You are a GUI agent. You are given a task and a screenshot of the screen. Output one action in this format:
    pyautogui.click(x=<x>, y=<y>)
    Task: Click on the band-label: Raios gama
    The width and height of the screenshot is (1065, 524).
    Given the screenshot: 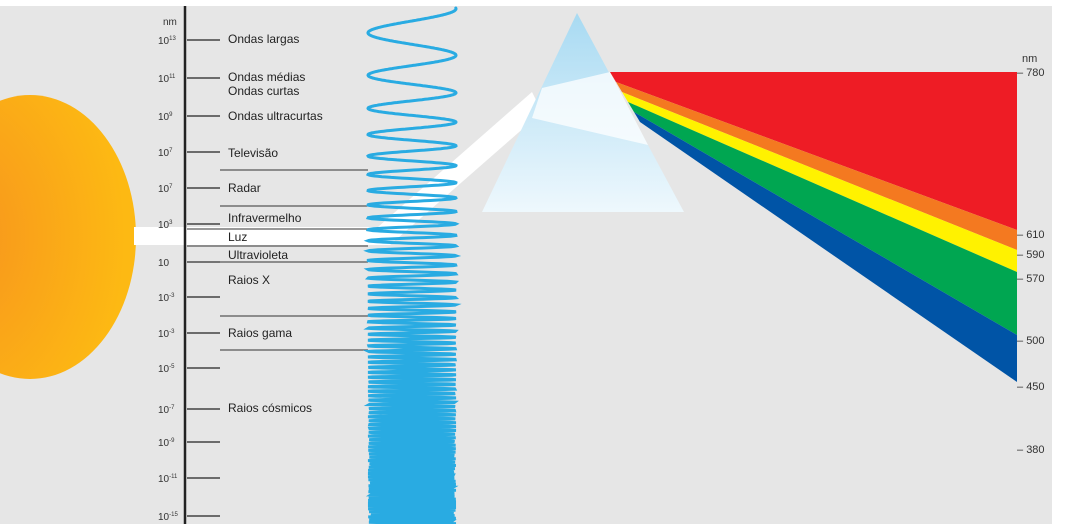 What is the action you would take?
    pyautogui.click(x=260, y=333)
    